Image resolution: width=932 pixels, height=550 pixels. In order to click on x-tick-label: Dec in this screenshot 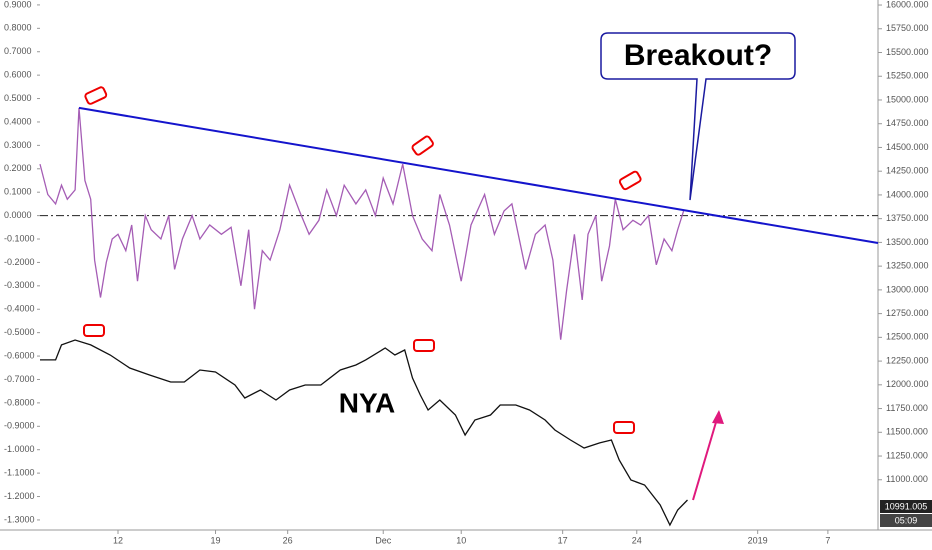, I will do `click(383, 540)`.